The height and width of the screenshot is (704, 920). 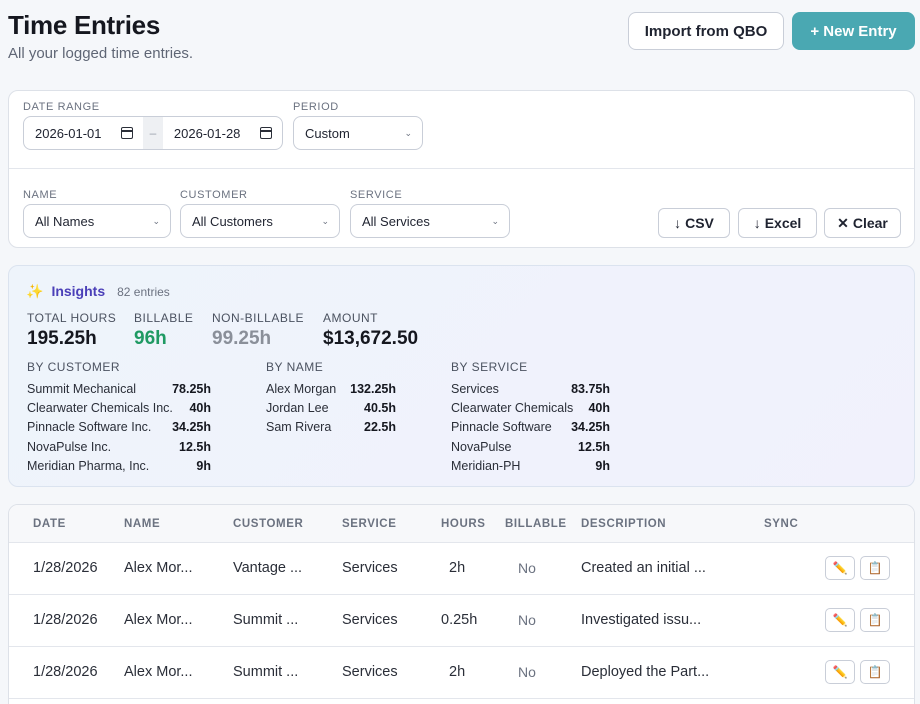 I want to click on total-hours-stat: TOTAL HOURS 195.25h, so click(x=71, y=330).